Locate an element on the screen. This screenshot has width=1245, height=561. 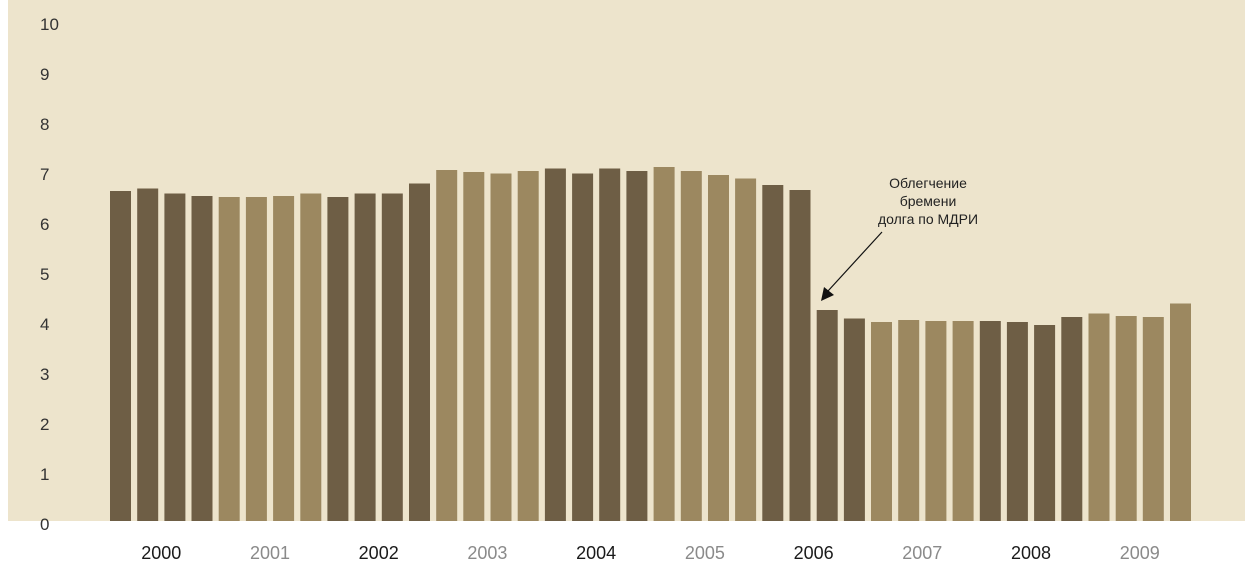
y-tick-label: 10 is located at coordinates (49, 24).